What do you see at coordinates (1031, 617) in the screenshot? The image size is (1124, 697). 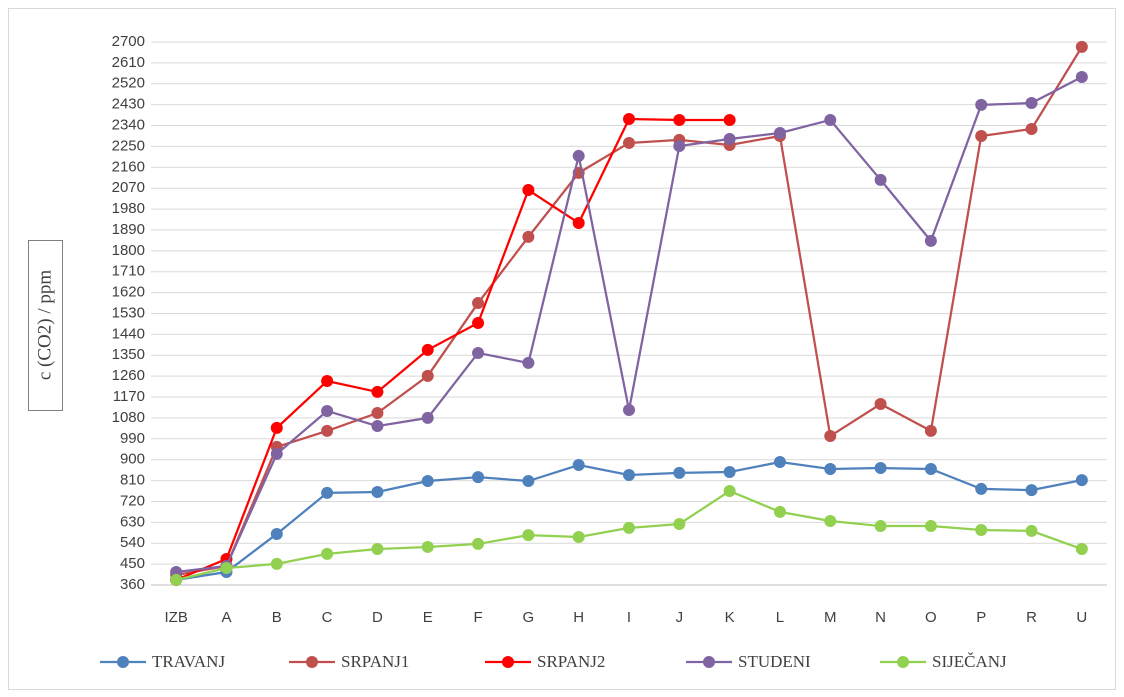 I see `x-tick-label: R` at bounding box center [1031, 617].